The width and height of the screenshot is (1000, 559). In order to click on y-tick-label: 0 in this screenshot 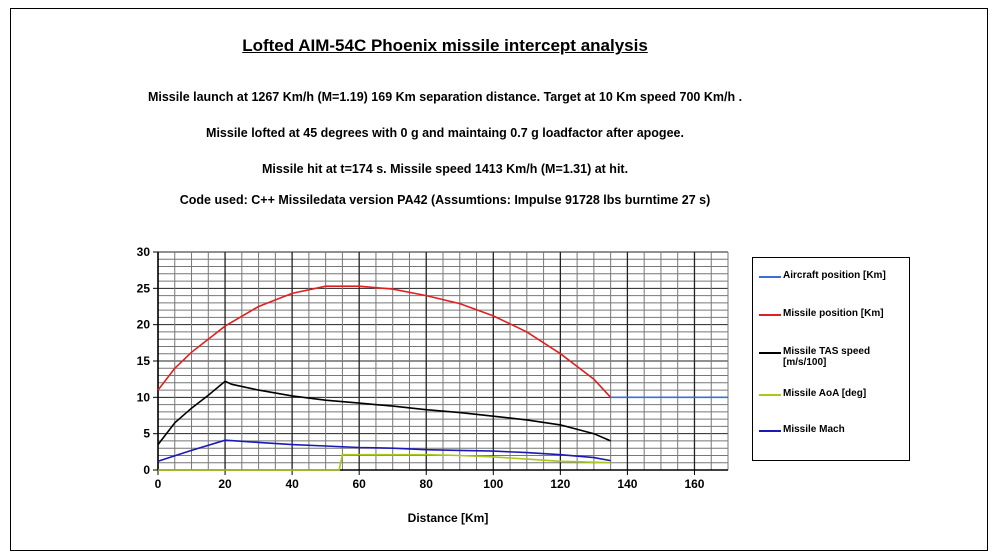, I will do `click(146, 470)`.